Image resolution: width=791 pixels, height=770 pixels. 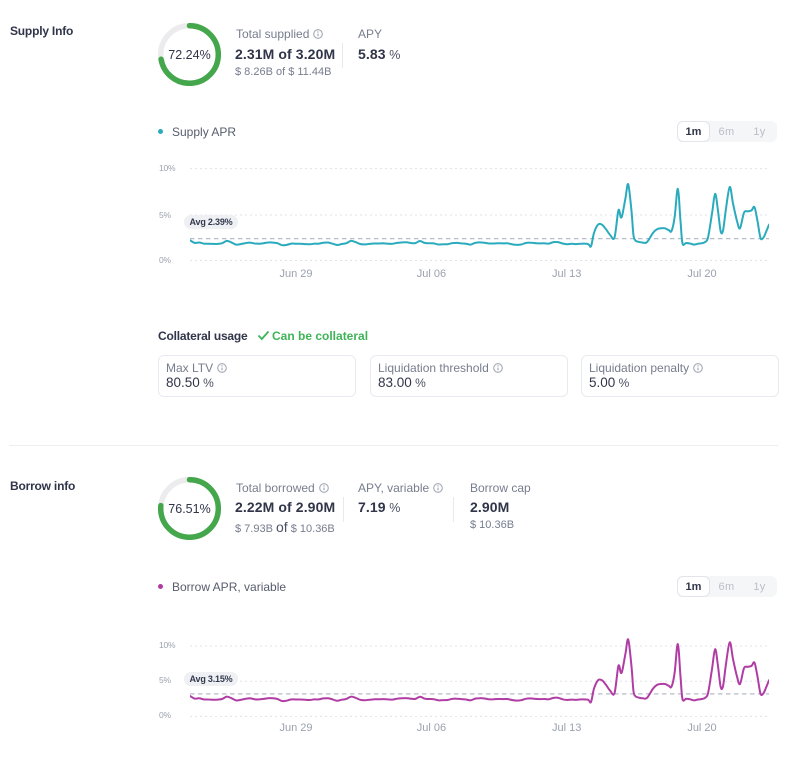 I want to click on svg-text: 76.51%, so click(x=189, y=509).